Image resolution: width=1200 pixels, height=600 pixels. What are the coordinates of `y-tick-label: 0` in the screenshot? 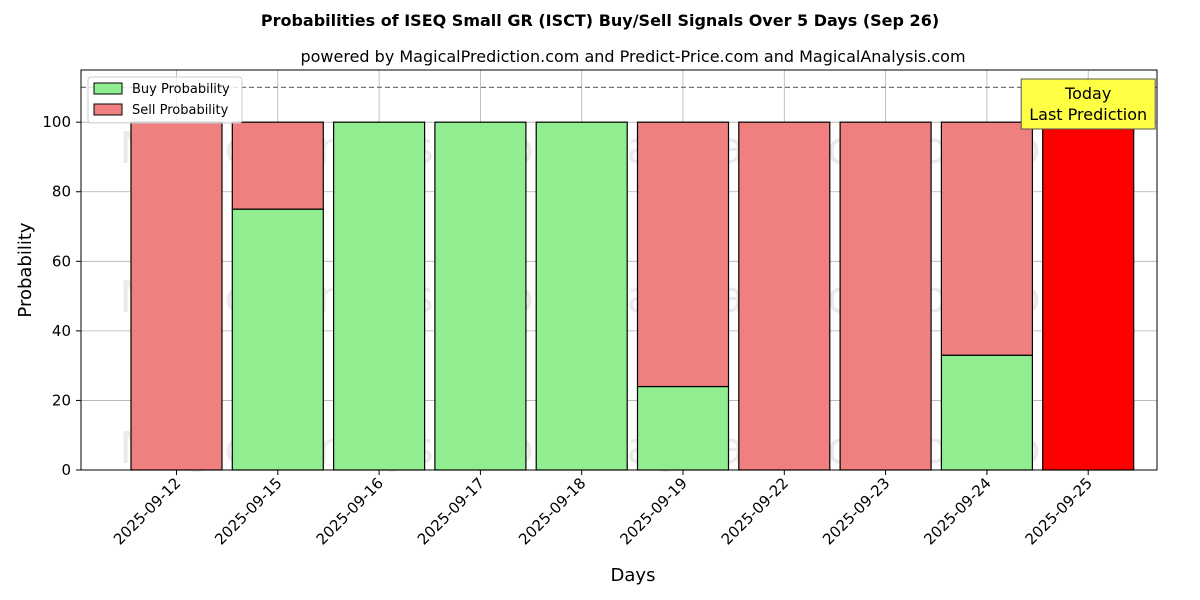 It's located at (66, 470).